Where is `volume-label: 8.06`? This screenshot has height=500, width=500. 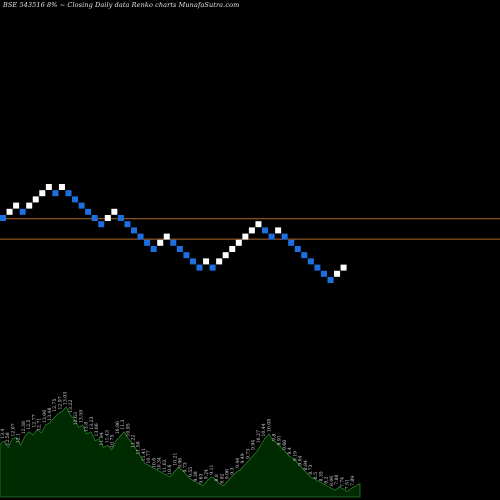 volume-label: 8.06 is located at coordinates (332, 481).